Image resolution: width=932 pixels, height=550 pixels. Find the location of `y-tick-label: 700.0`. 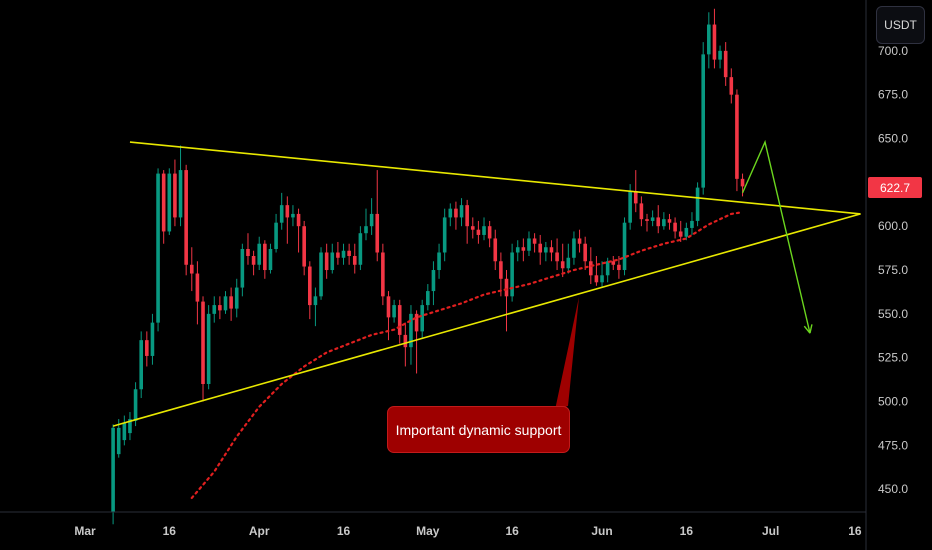

y-tick-label: 700.0 is located at coordinates (893, 51).